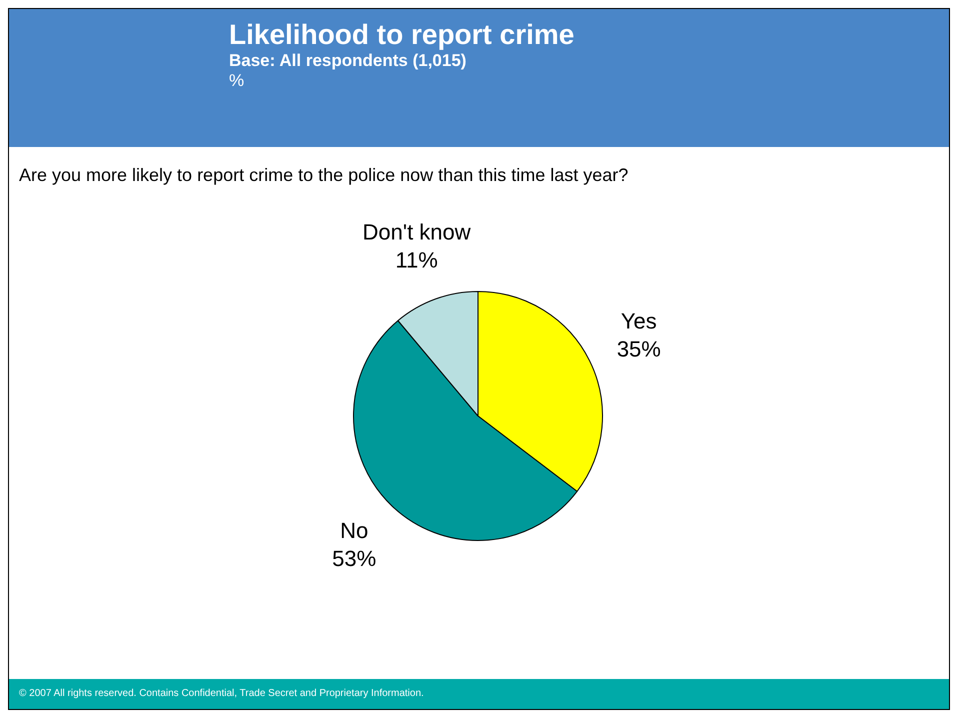  What do you see at coordinates (324, 175) in the screenshot?
I see `text: Are you more likely to report crime to the police now than this time last year?` at bounding box center [324, 175].